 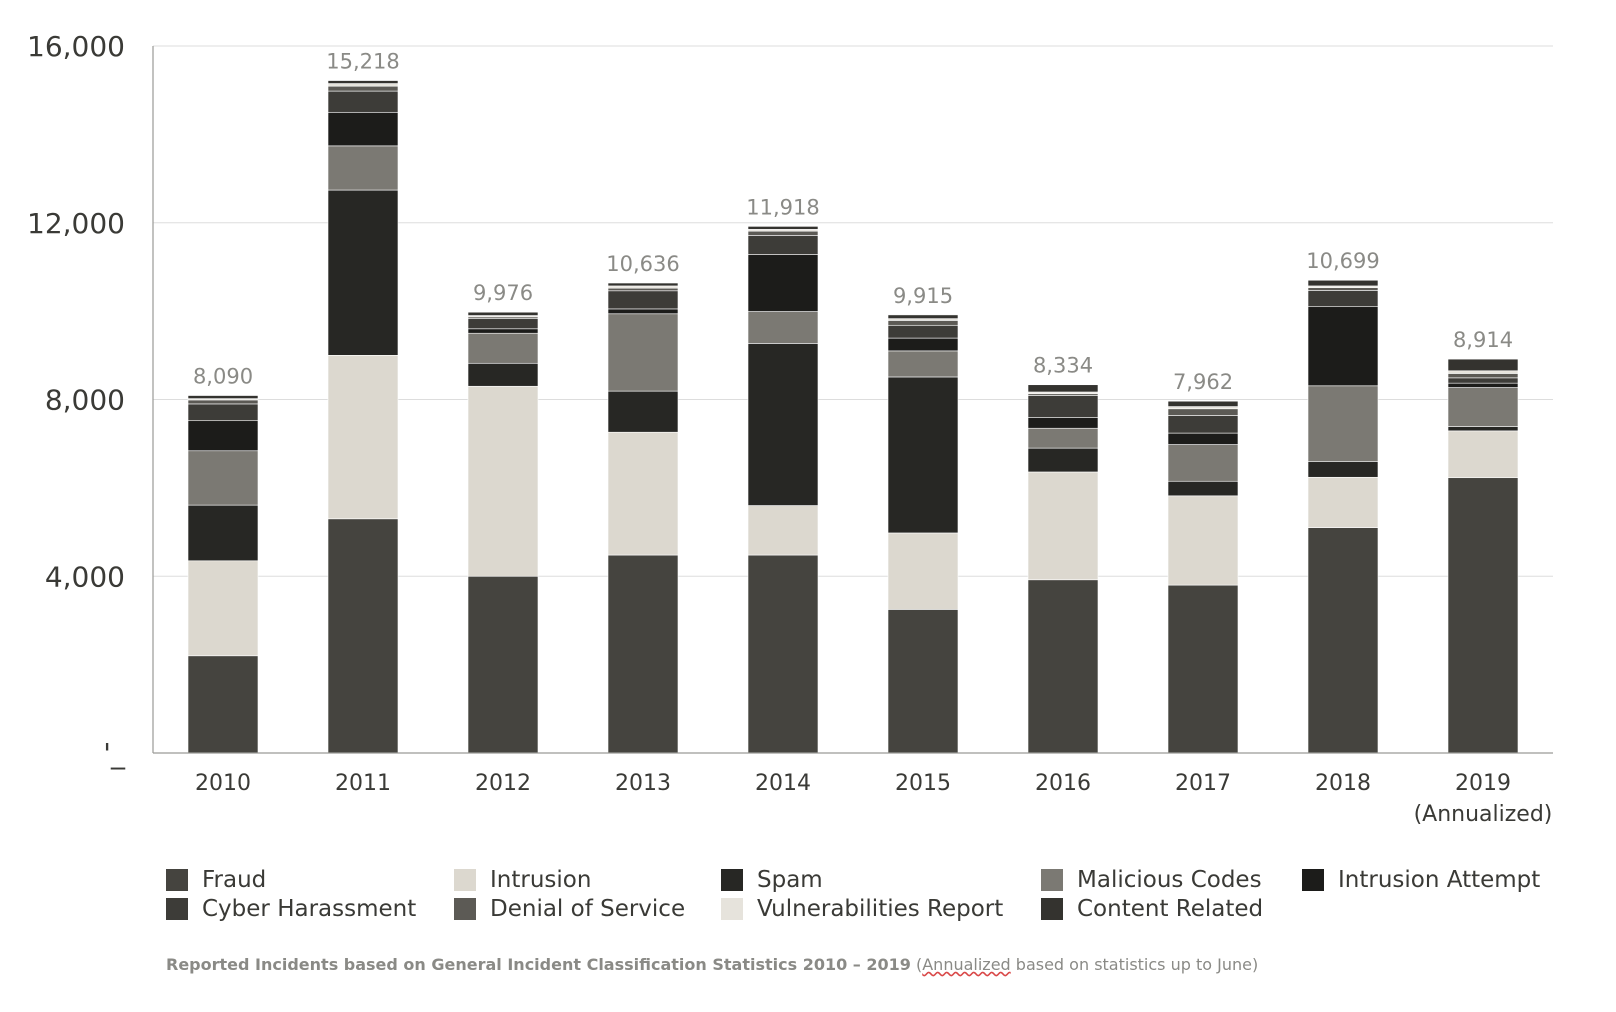 I want to click on x-tick-label: 2014, so click(x=783, y=783).